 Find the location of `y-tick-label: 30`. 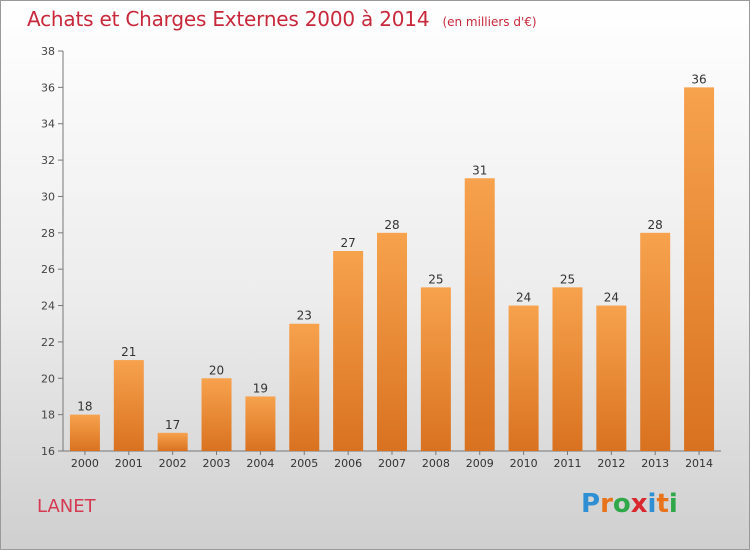

y-tick-label: 30 is located at coordinates (48, 196).